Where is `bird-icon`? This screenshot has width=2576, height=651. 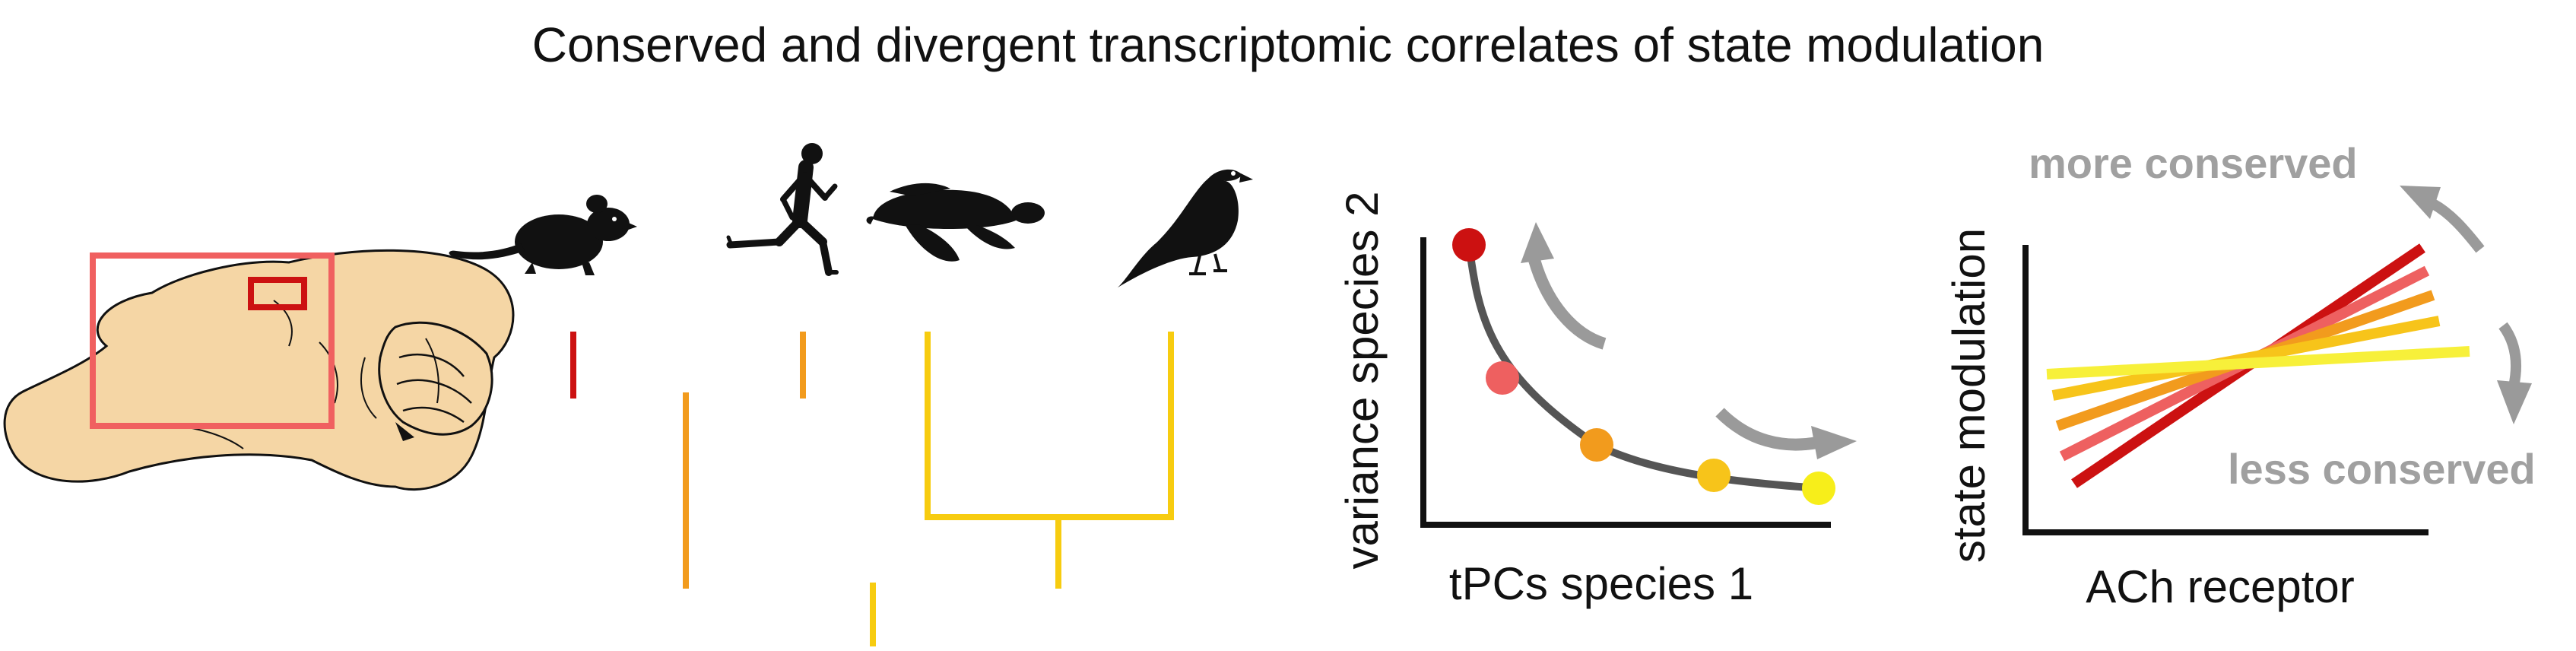 bird-icon is located at coordinates (1186, 228).